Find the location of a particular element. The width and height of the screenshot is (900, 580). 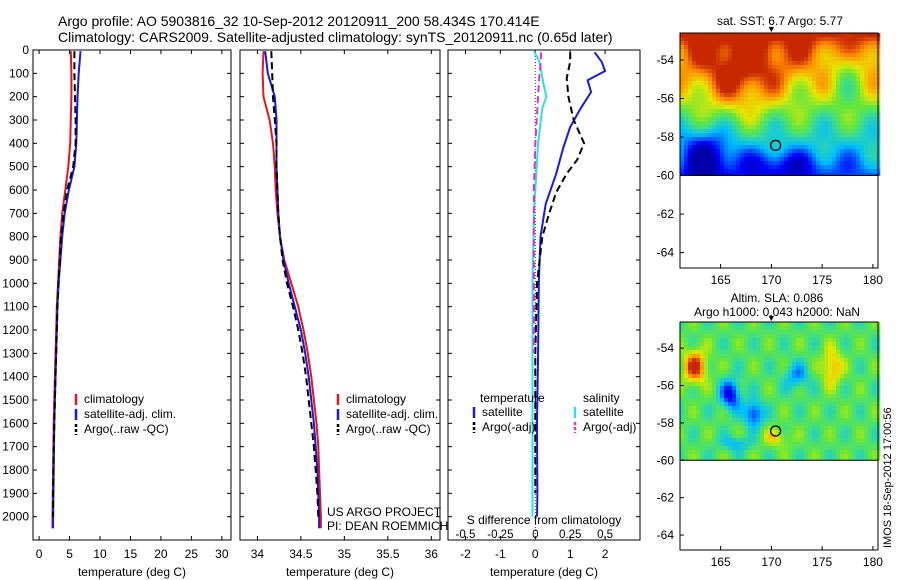

north-tick: ▼ is located at coordinates (771, 318).